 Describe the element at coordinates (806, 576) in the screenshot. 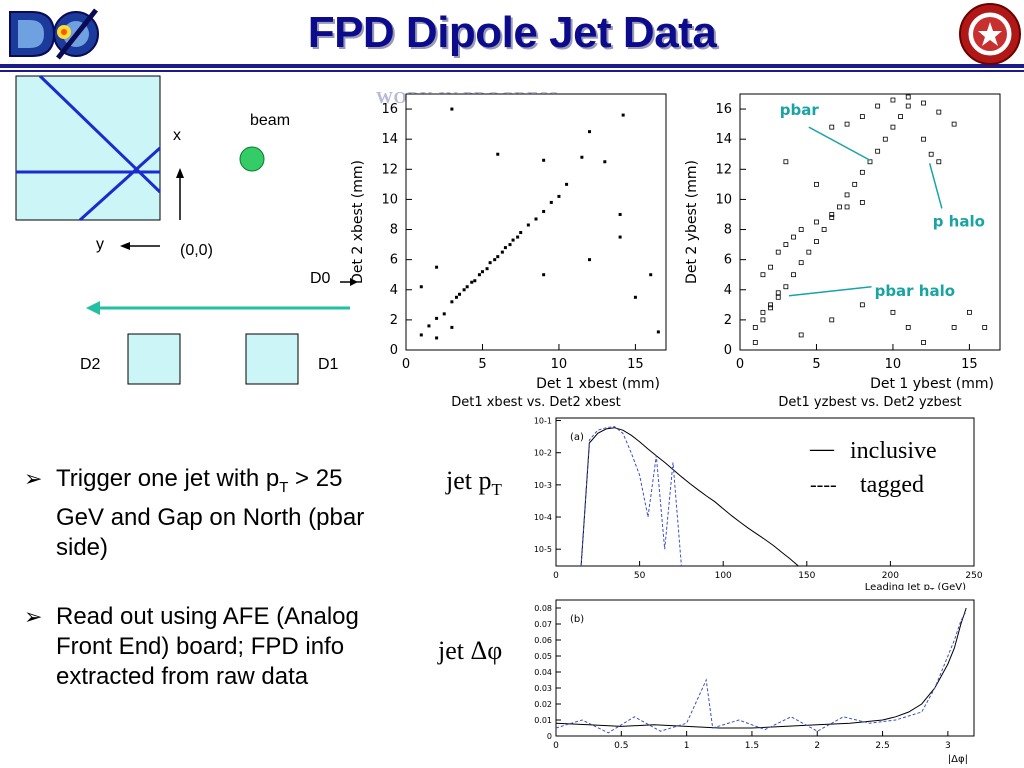

I see `x-tick-label: 150` at that location.